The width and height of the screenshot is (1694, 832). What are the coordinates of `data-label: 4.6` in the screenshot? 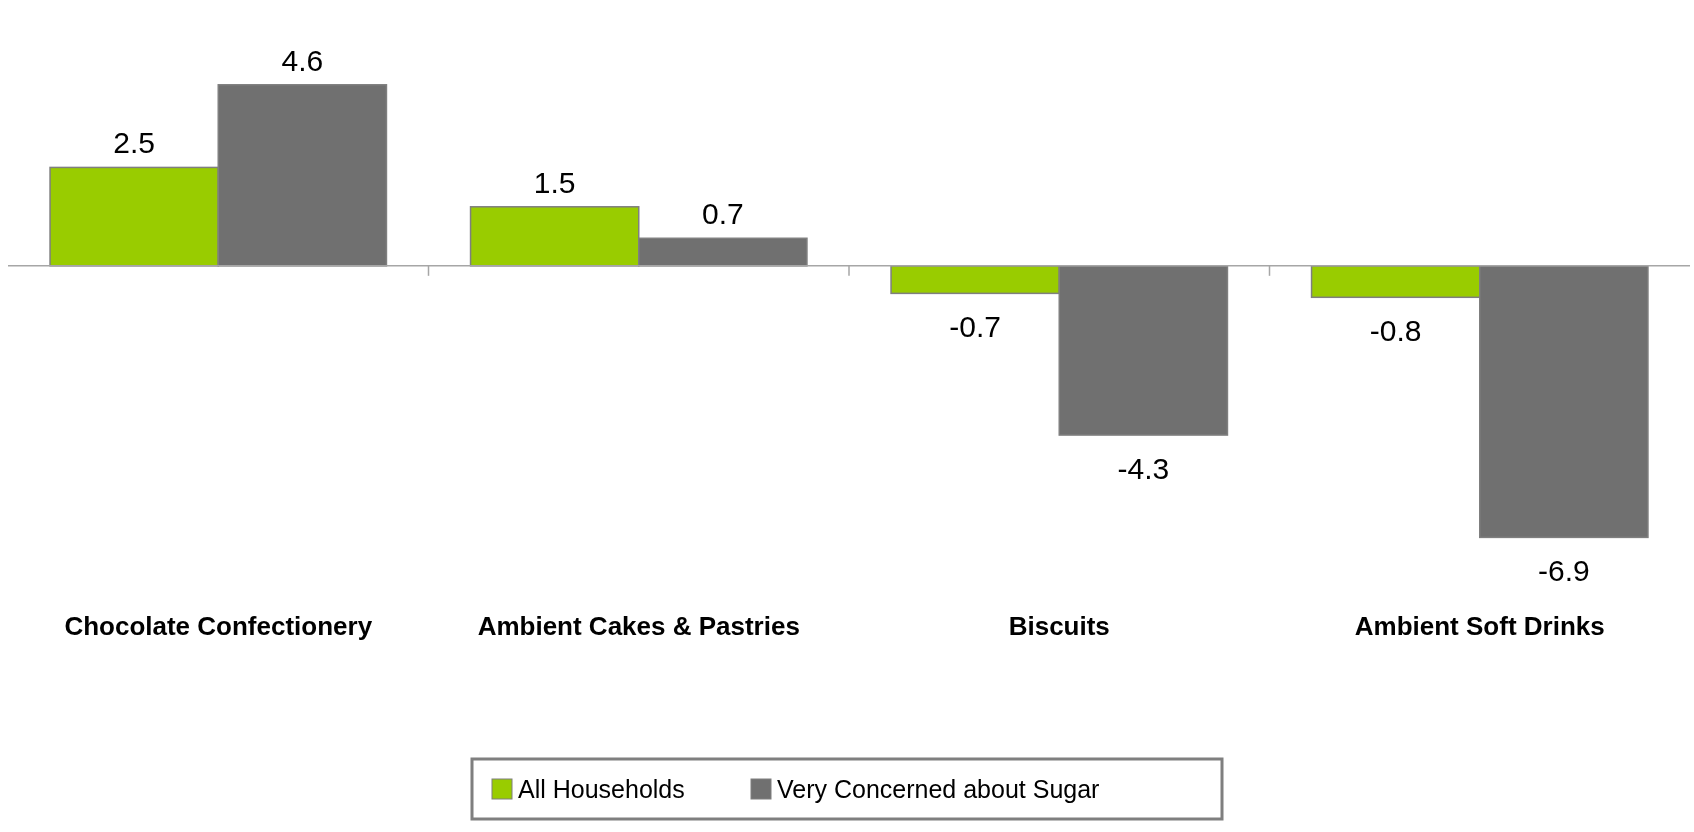 It's located at (302, 60).